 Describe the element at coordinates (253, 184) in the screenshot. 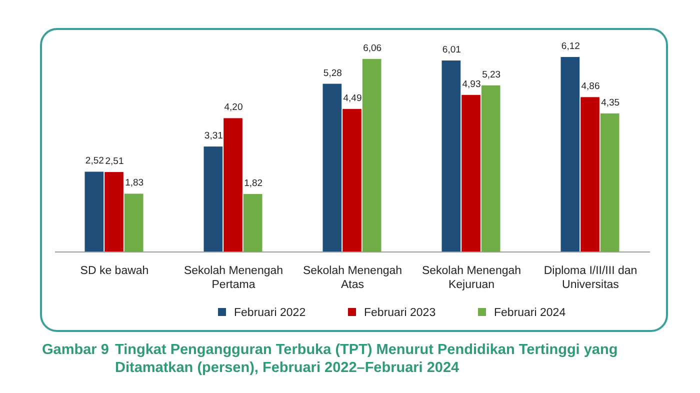

I see `data-label: 1,82` at that location.